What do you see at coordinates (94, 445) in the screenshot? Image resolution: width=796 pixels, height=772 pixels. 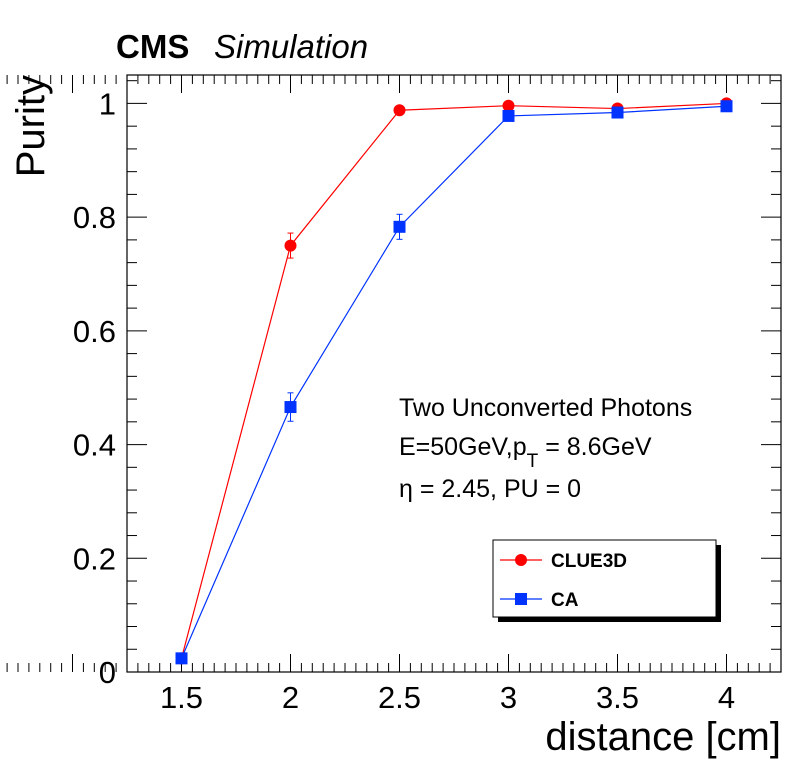 I see `y-tick-label: 0.4` at bounding box center [94, 445].